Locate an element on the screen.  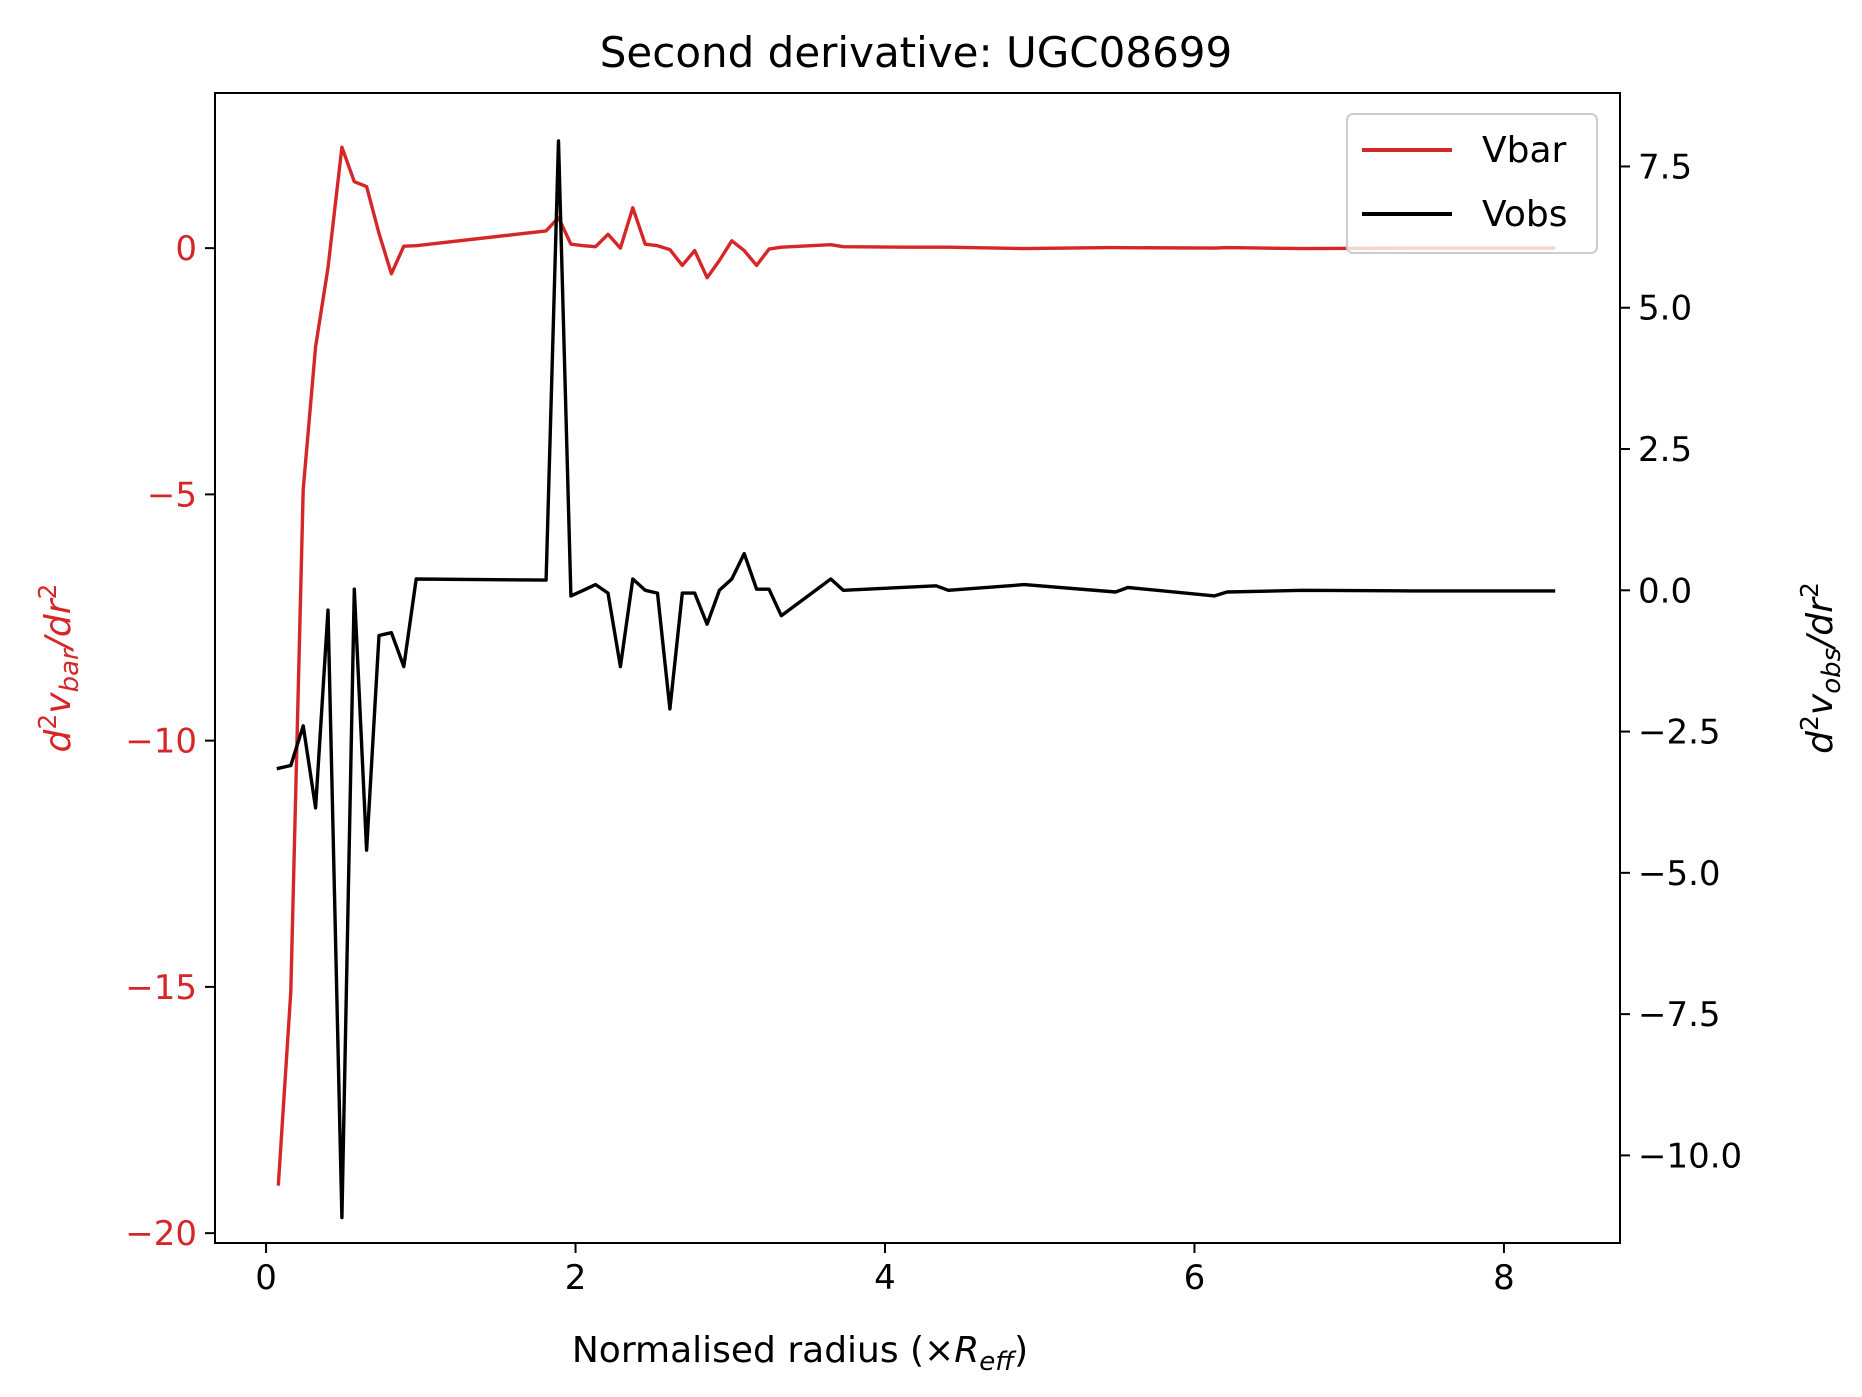
y-right-label-sup: 2 is located at coordinates (1809, 723).